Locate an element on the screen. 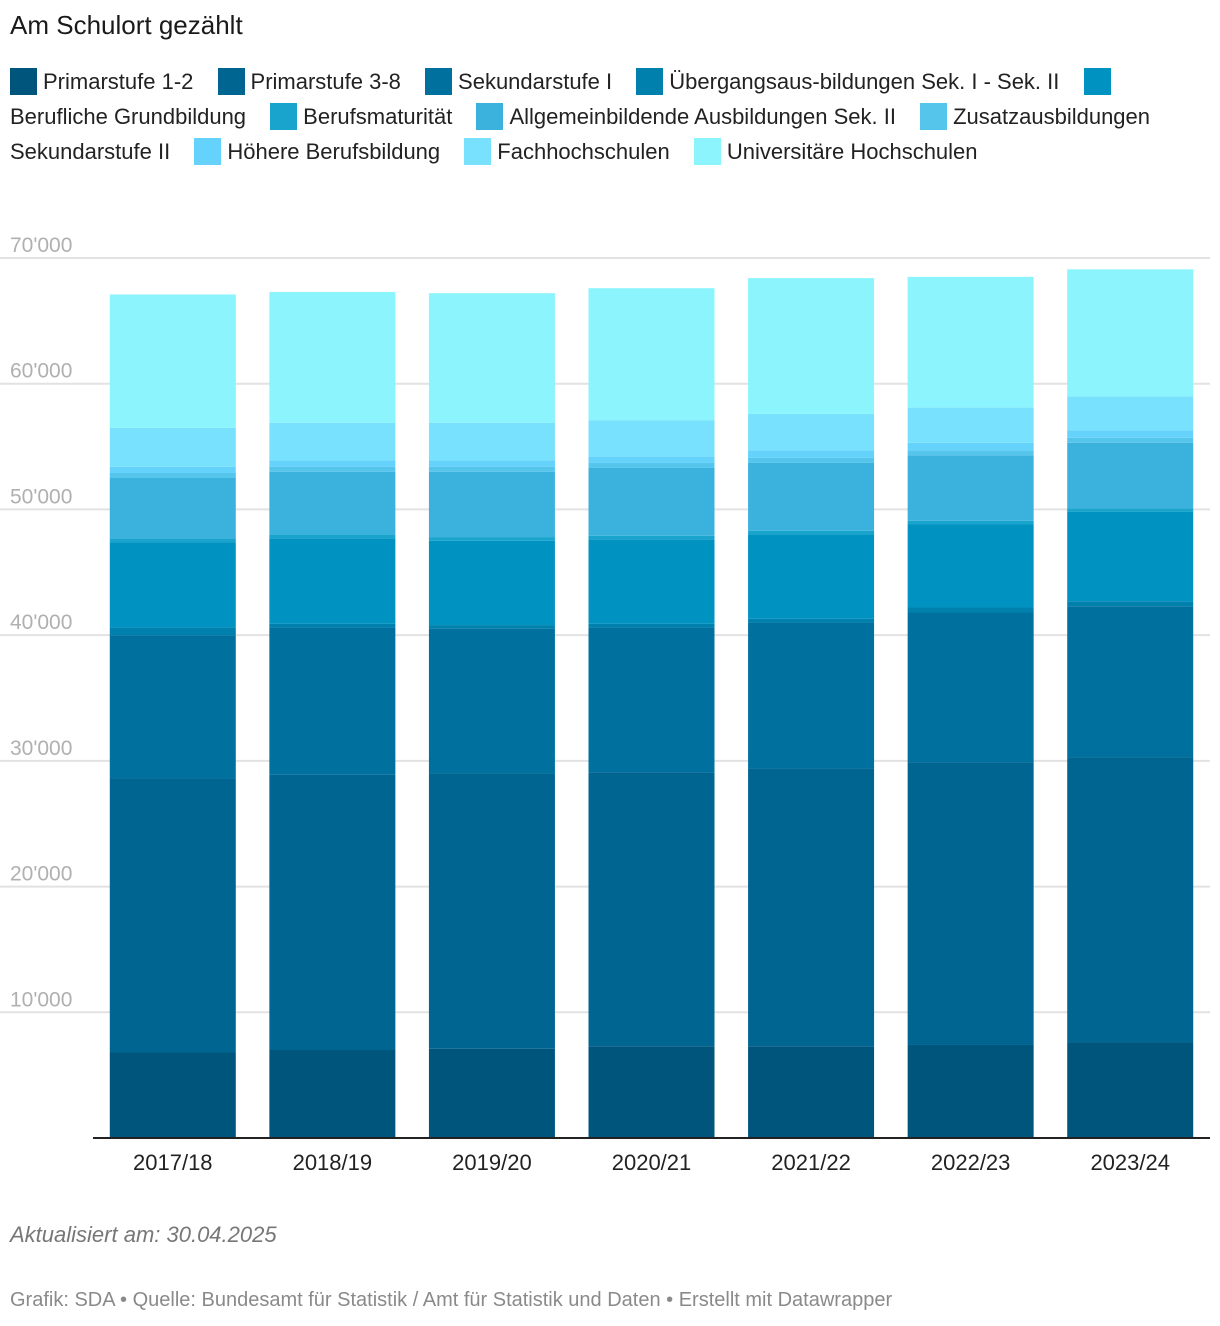  legend-label: Fachhochschulen is located at coordinates (583, 151).